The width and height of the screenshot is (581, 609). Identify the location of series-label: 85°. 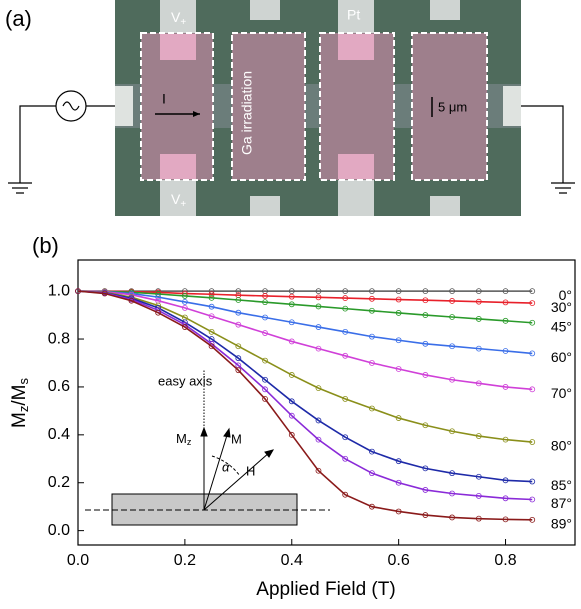
(561, 485).